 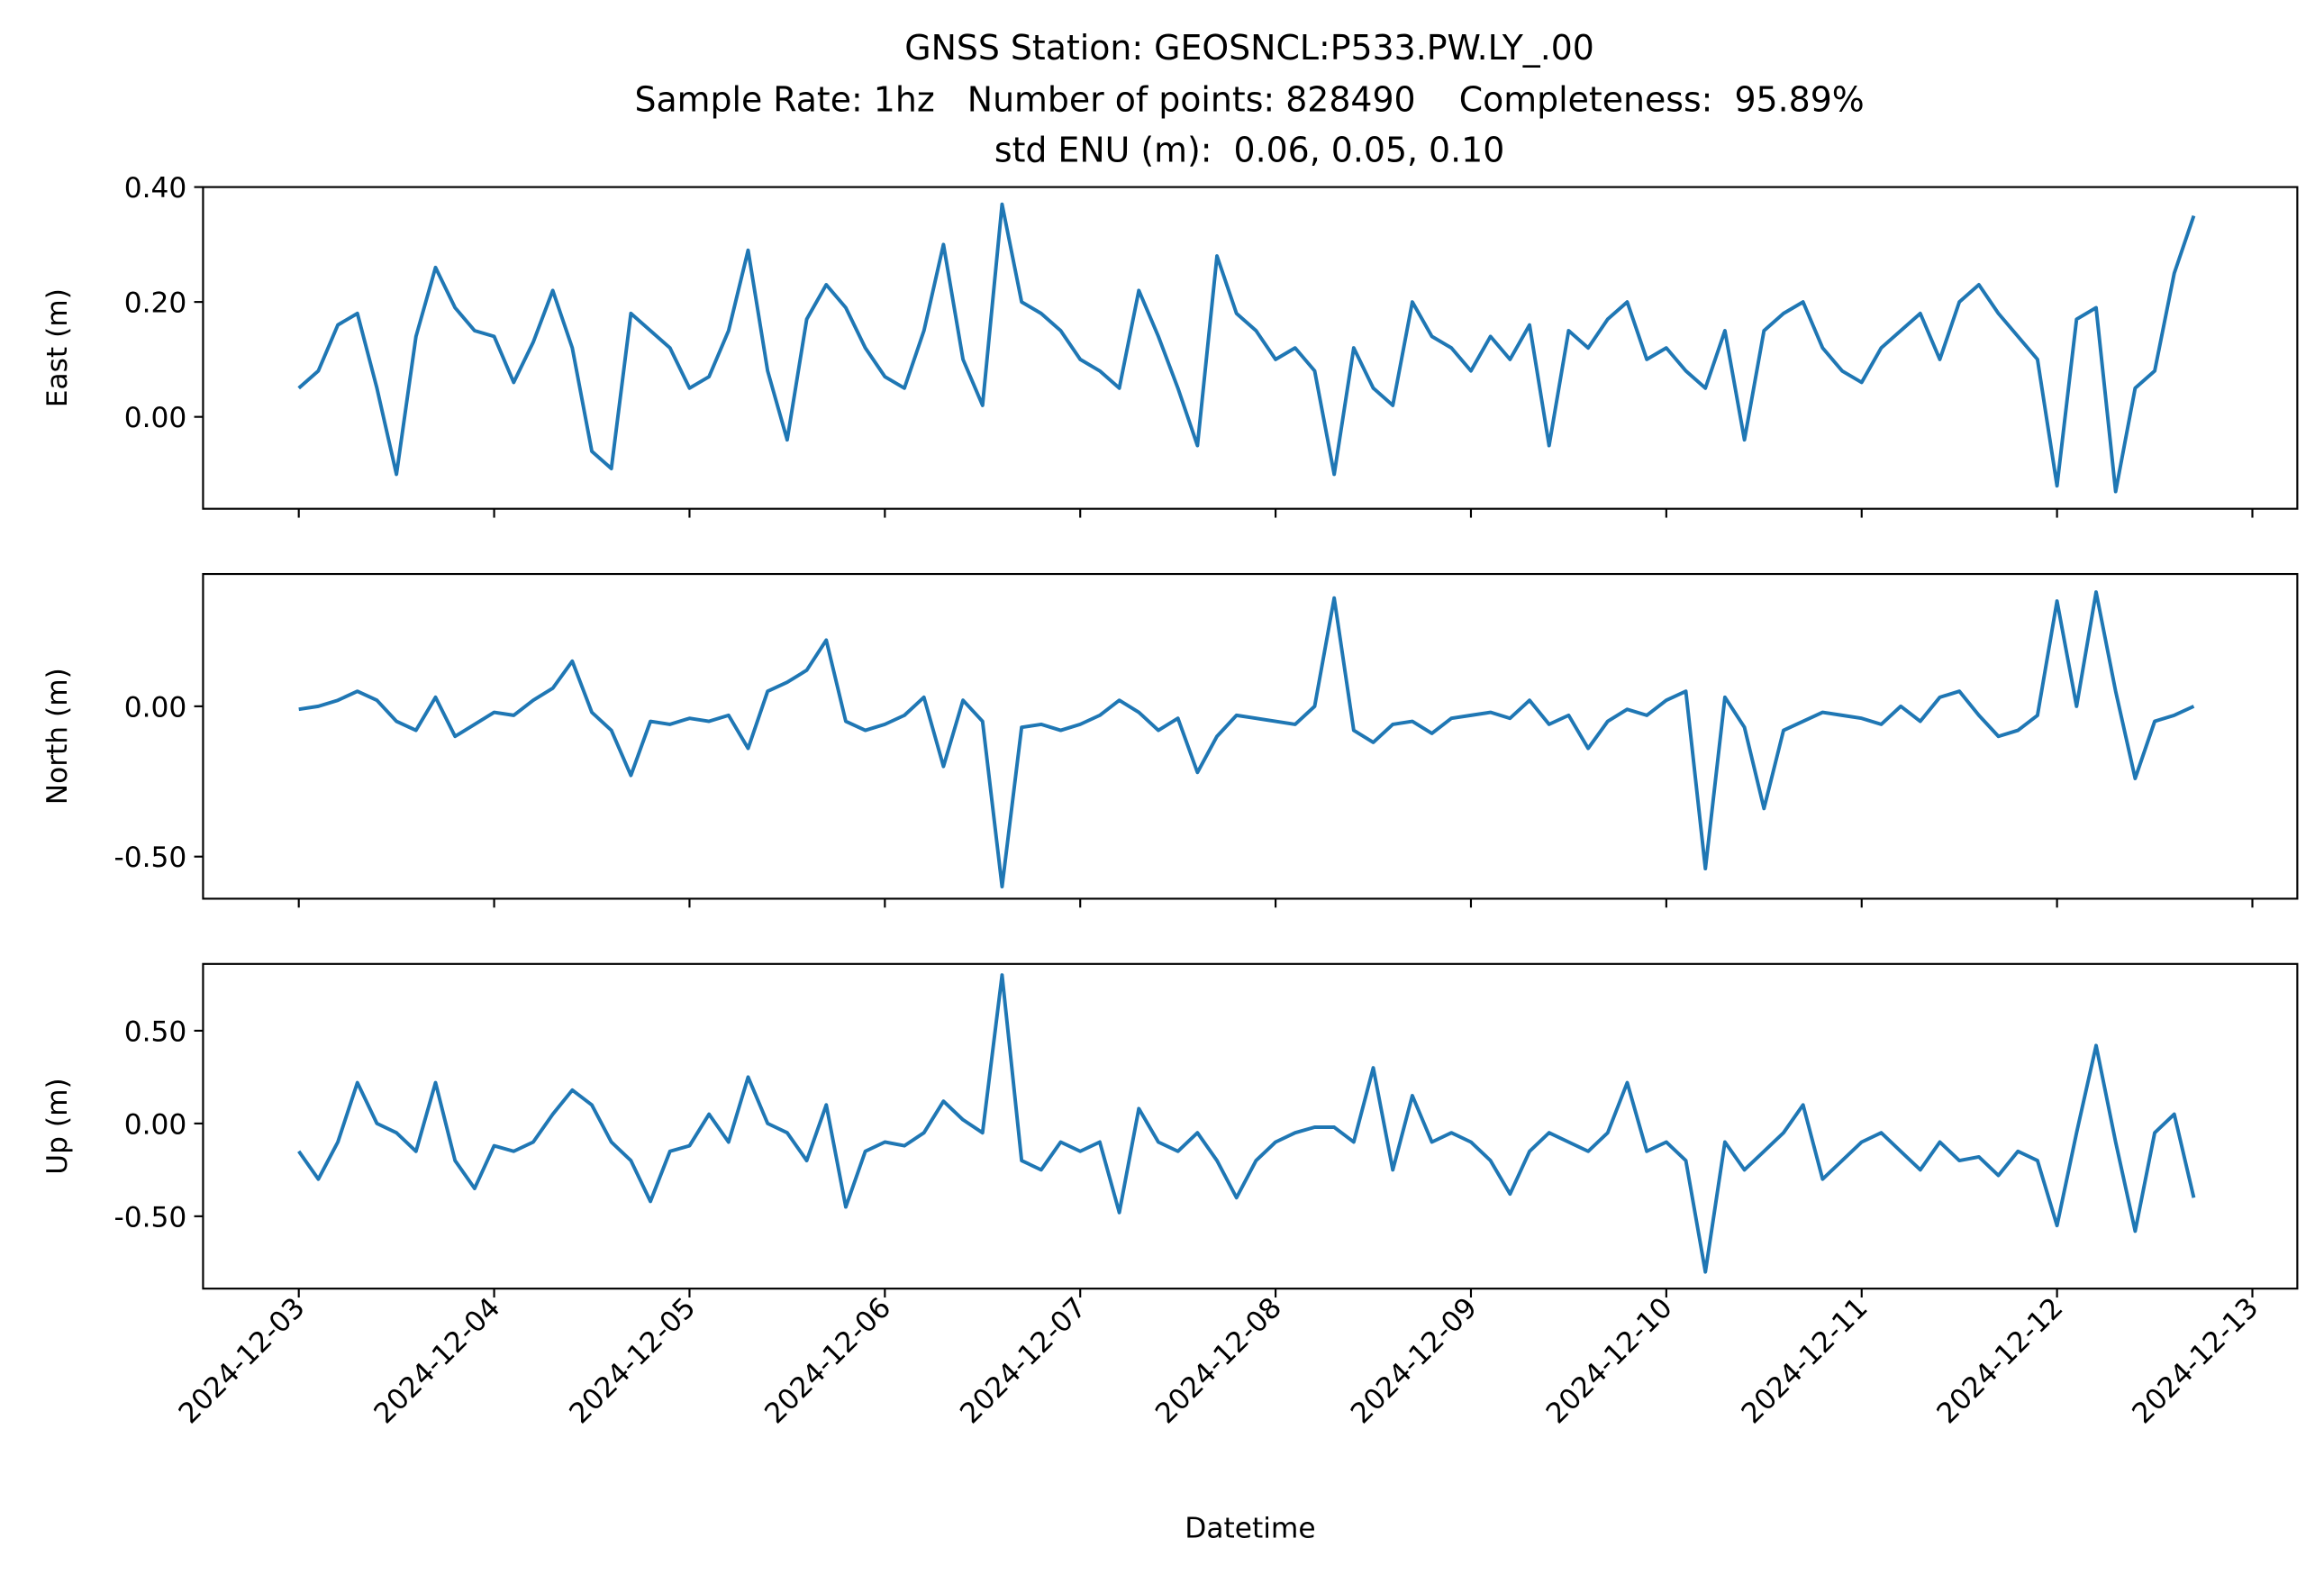 I want to click on y-tick-label: 0.40, so click(x=155, y=188).